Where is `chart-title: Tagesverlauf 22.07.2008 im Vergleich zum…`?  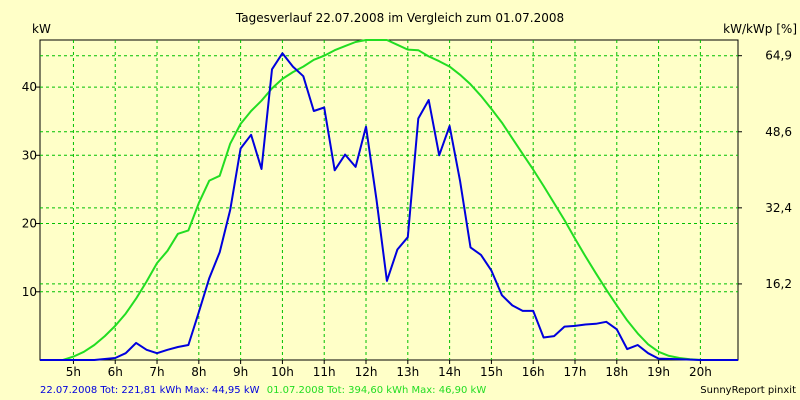 chart-title: Tagesverlauf 22.07.2008 im Vergleich zum… is located at coordinates (399, 18).